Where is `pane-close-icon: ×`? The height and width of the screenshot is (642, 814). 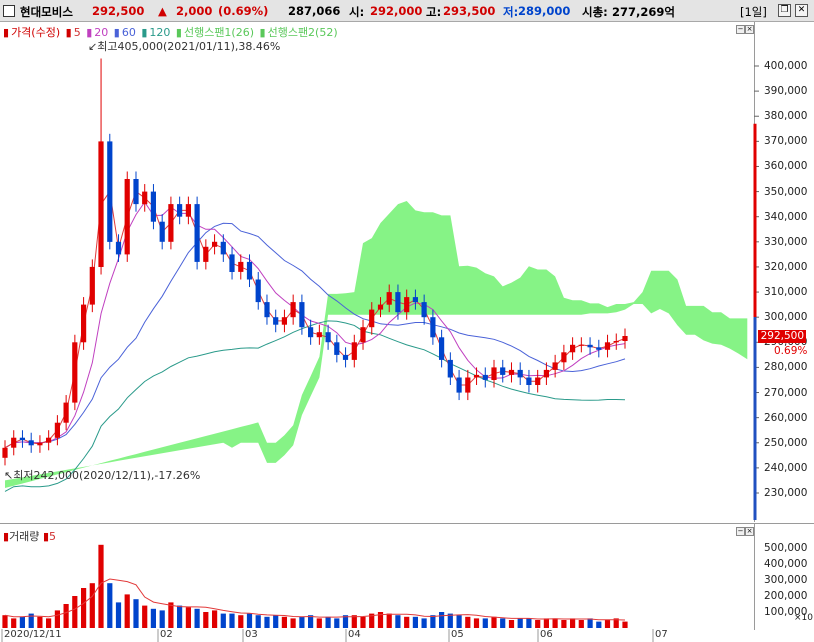 pane-close-icon: × is located at coordinates (749, 29).